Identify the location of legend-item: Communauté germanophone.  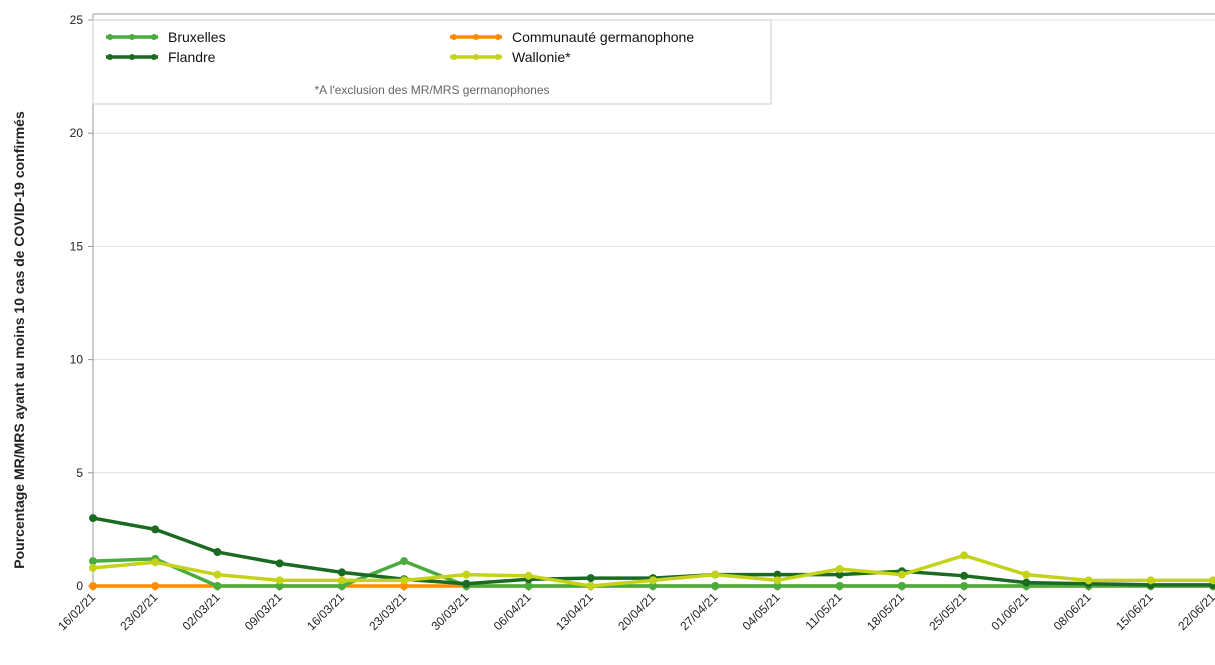
(572, 37).